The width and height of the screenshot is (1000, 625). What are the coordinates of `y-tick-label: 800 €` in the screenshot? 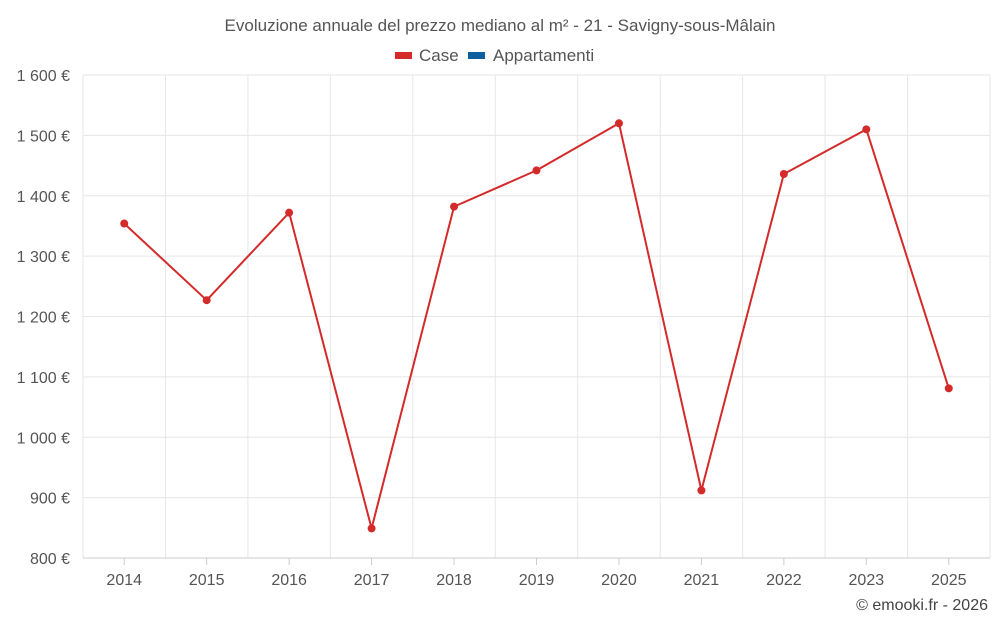 It's located at (50, 559).